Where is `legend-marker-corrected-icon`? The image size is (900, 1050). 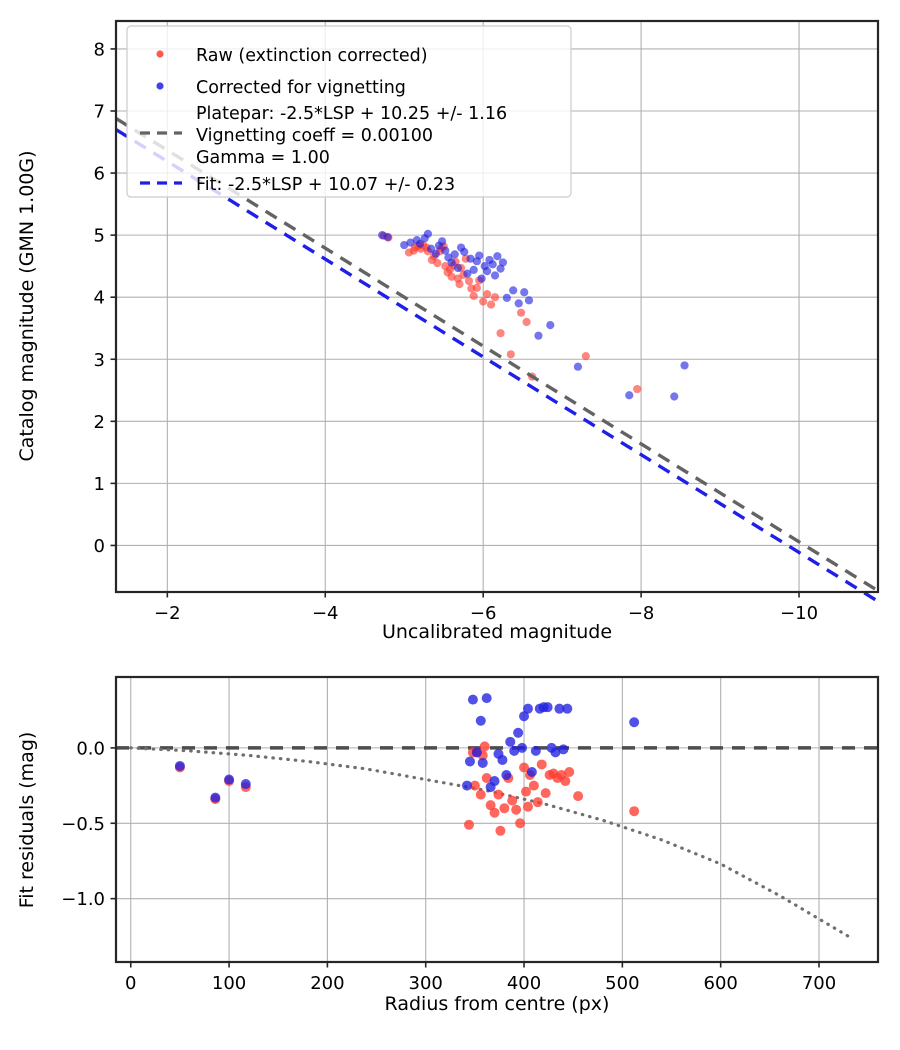
legend-marker-corrected-icon is located at coordinates (160, 86).